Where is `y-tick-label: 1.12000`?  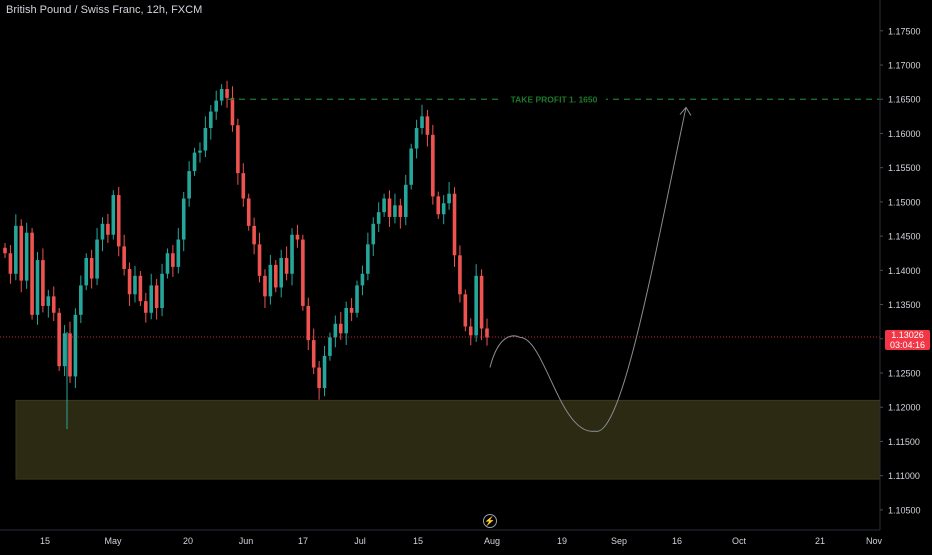
y-tick-label: 1.12000 is located at coordinates (904, 408).